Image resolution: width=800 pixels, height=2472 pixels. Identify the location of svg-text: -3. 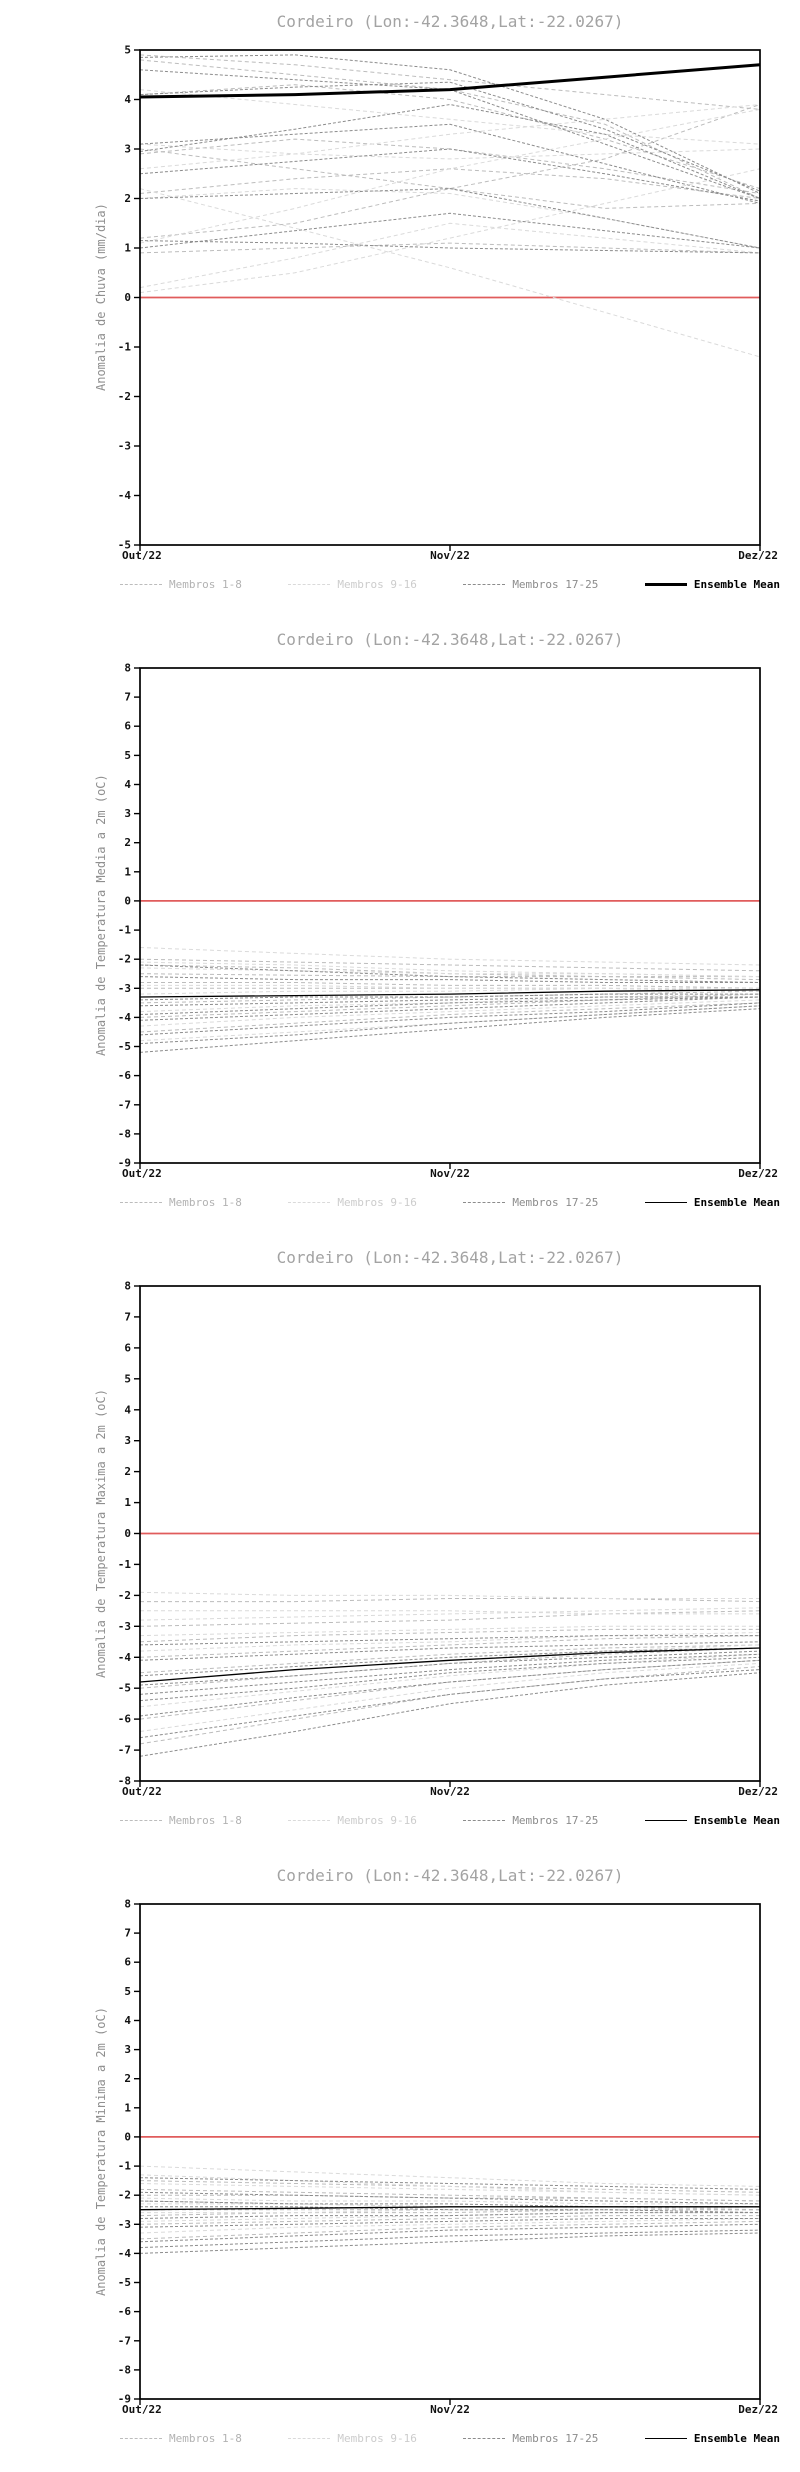
(124, 988).